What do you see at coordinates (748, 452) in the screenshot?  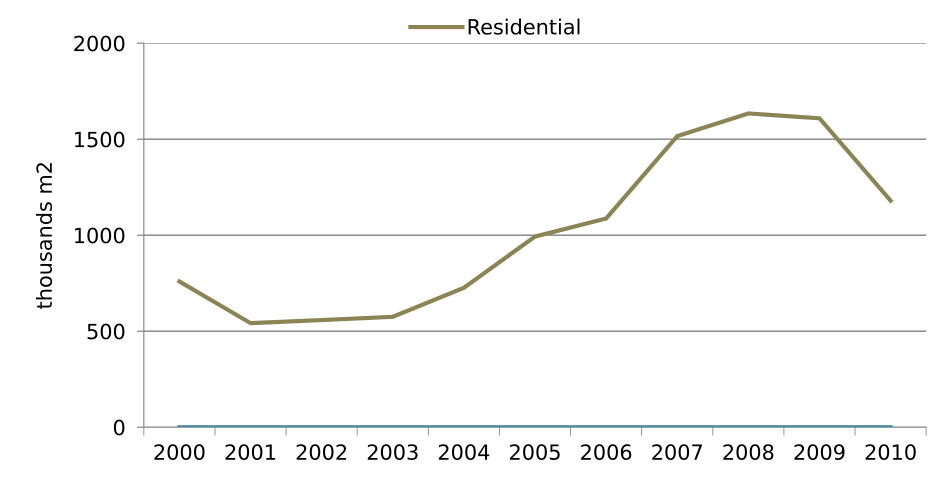 I see `x-tick-label: 2008` at bounding box center [748, 452].